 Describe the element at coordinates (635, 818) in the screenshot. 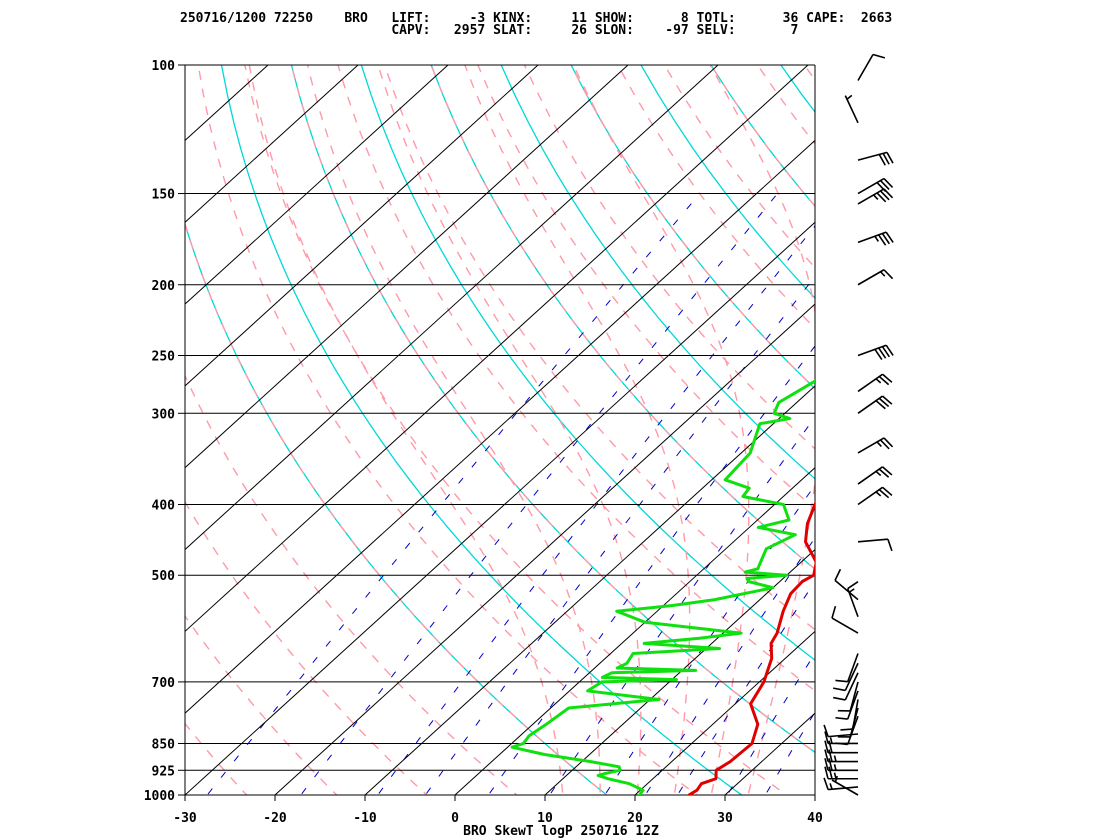

I see `temperature-tick-label: 20` at that location.